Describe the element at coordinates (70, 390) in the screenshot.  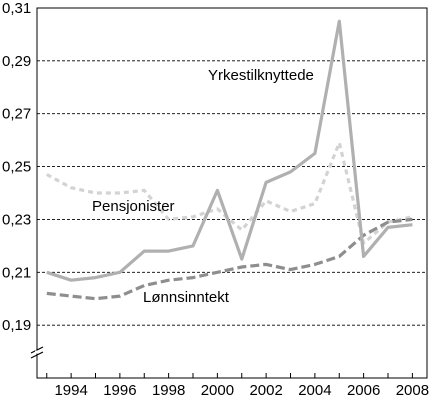
I see `x-tick-label: 1994` at that location.